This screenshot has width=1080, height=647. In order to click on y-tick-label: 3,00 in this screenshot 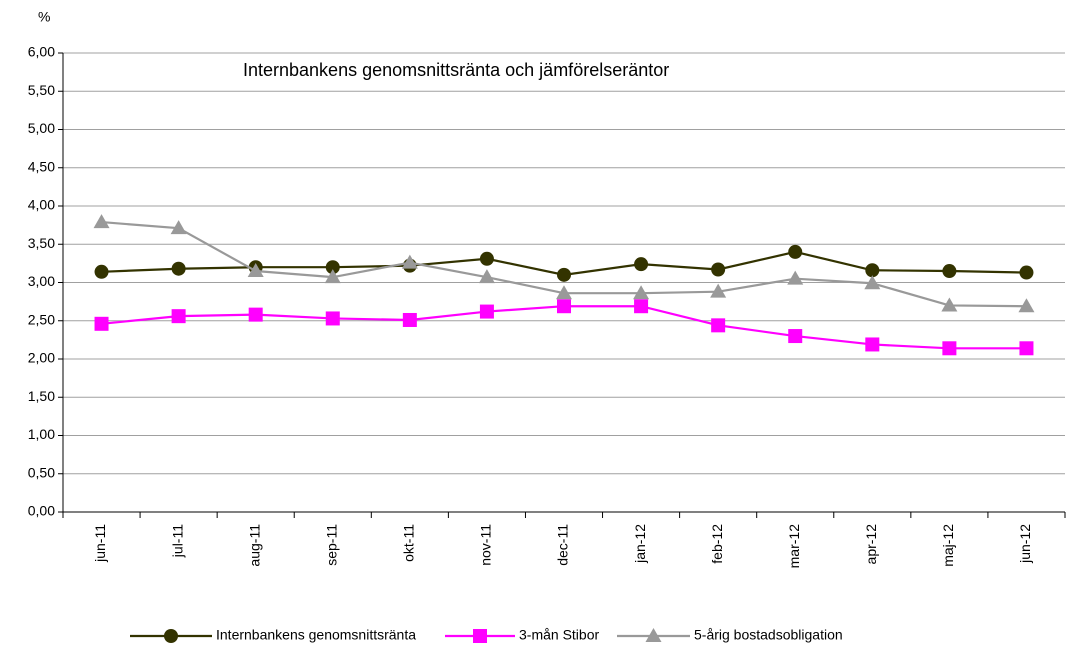, I will do `click(41, 281)`.